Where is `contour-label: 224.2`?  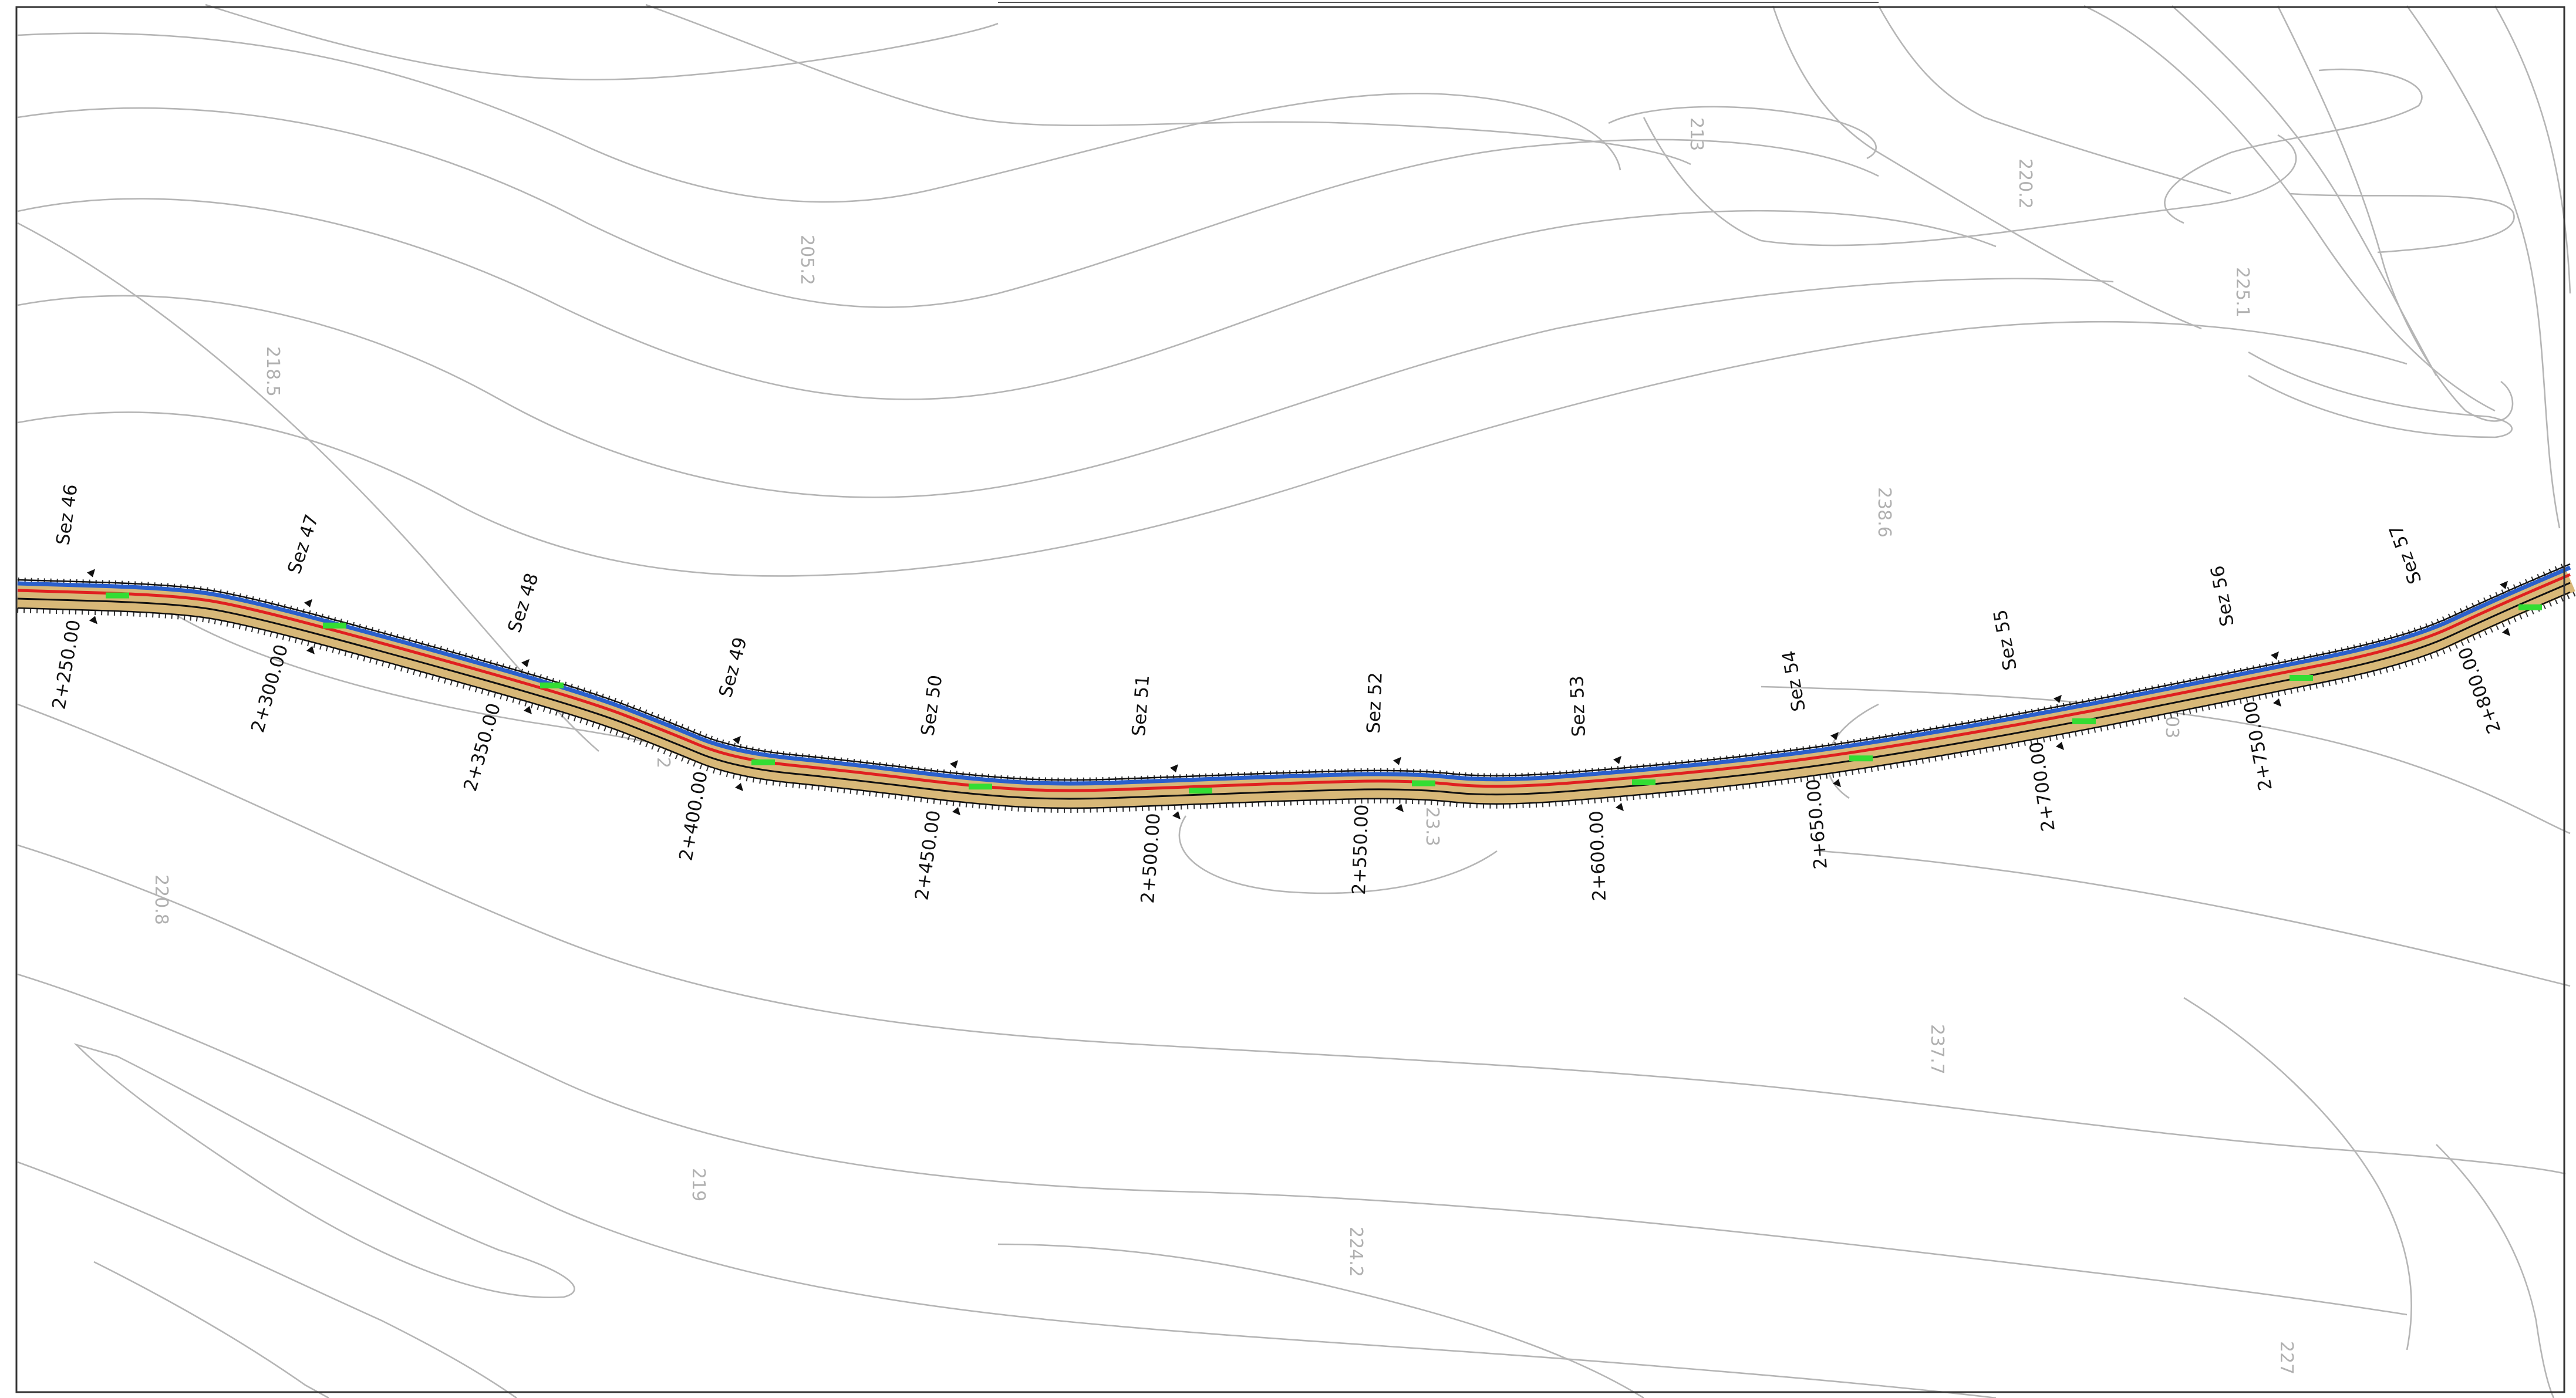
contour-label: 224.2 is located at coordinates (1356, 1252).